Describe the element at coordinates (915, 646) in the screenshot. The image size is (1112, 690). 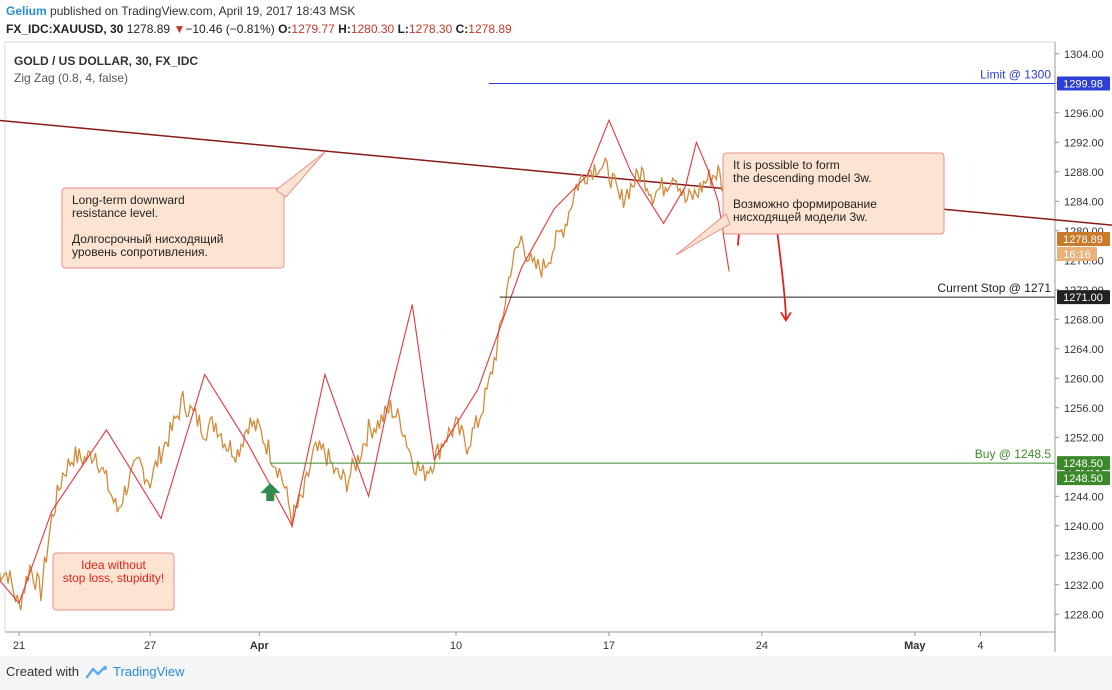
I see `x-tick-label: May` at that location.